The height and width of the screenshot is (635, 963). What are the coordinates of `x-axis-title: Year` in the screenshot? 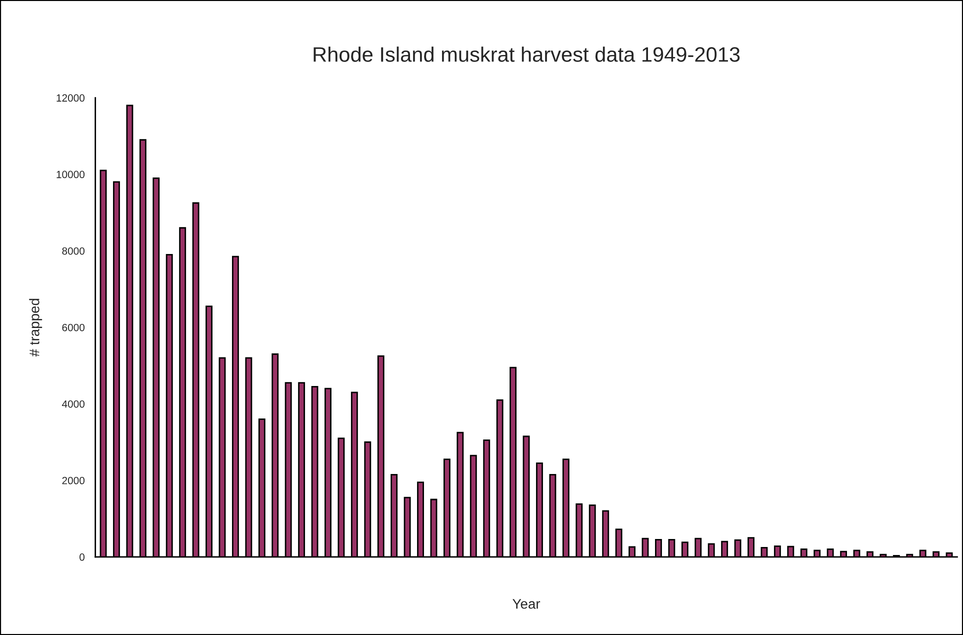 It's located at (526, 604).